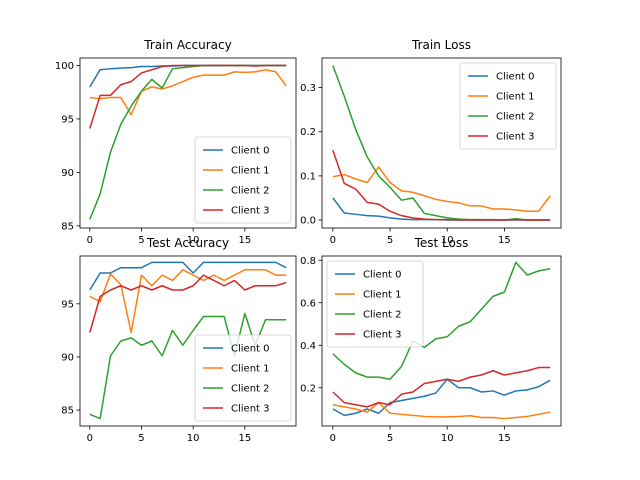 The width and height of the screenshot is (640, 480). I want to click on test-accuracy-xtick-label: 5, so click(141, 438).